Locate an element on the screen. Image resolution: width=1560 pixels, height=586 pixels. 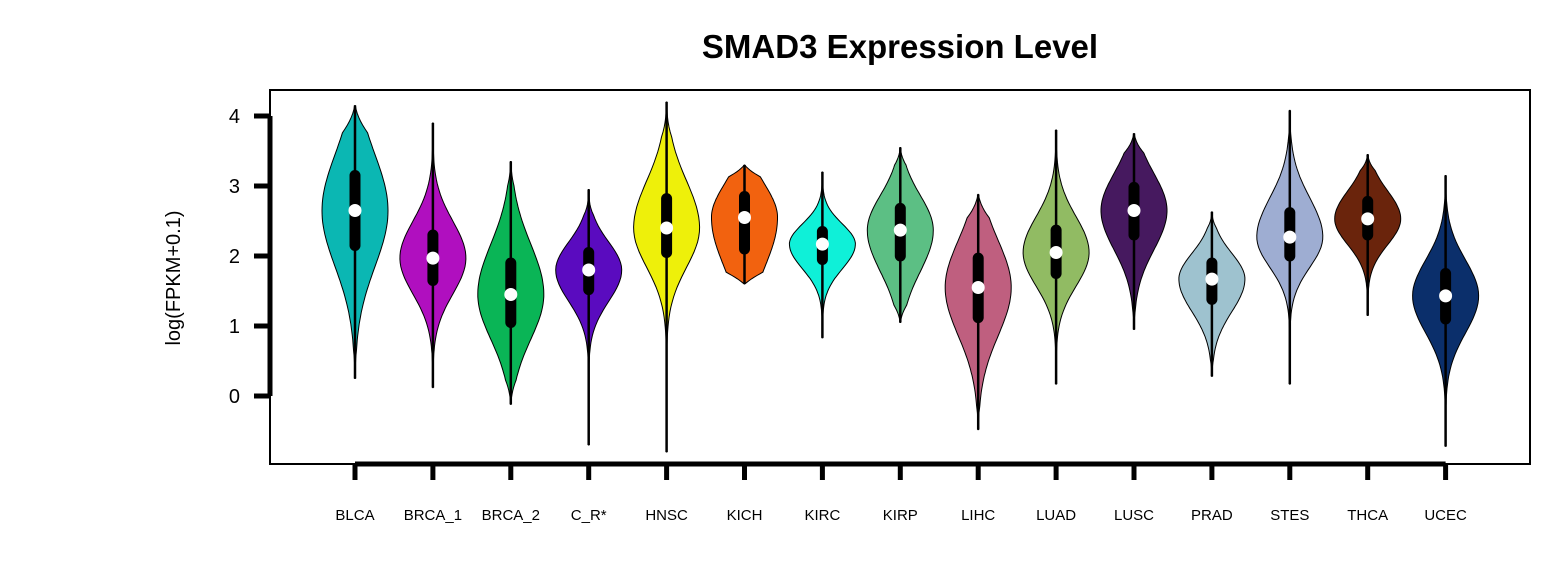
violin-prad is located at coordinates (1212, 294).